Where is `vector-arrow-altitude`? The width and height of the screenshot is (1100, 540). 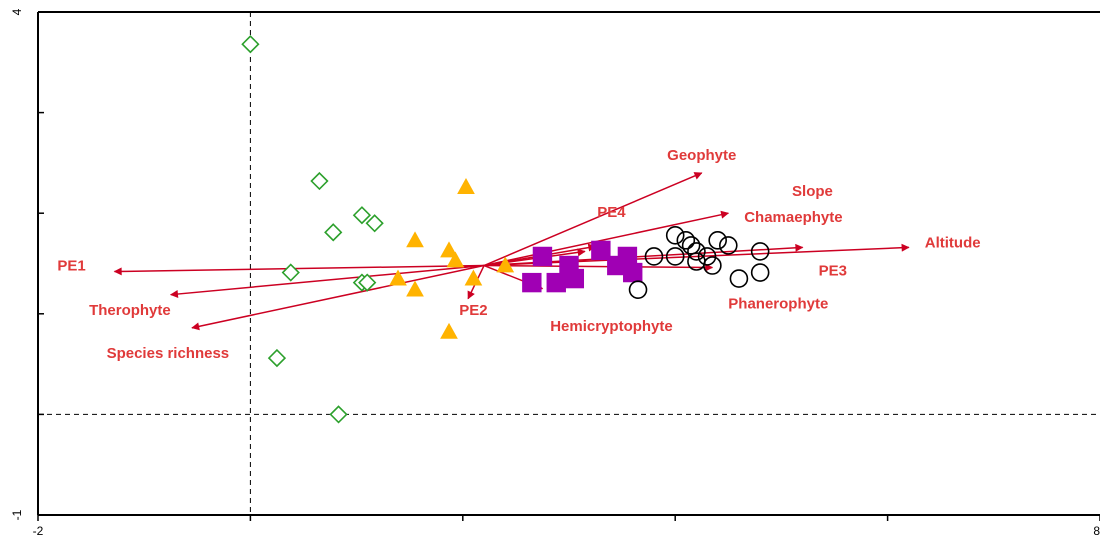 vector-arrow-altitude is located at coordinates (697, 255).